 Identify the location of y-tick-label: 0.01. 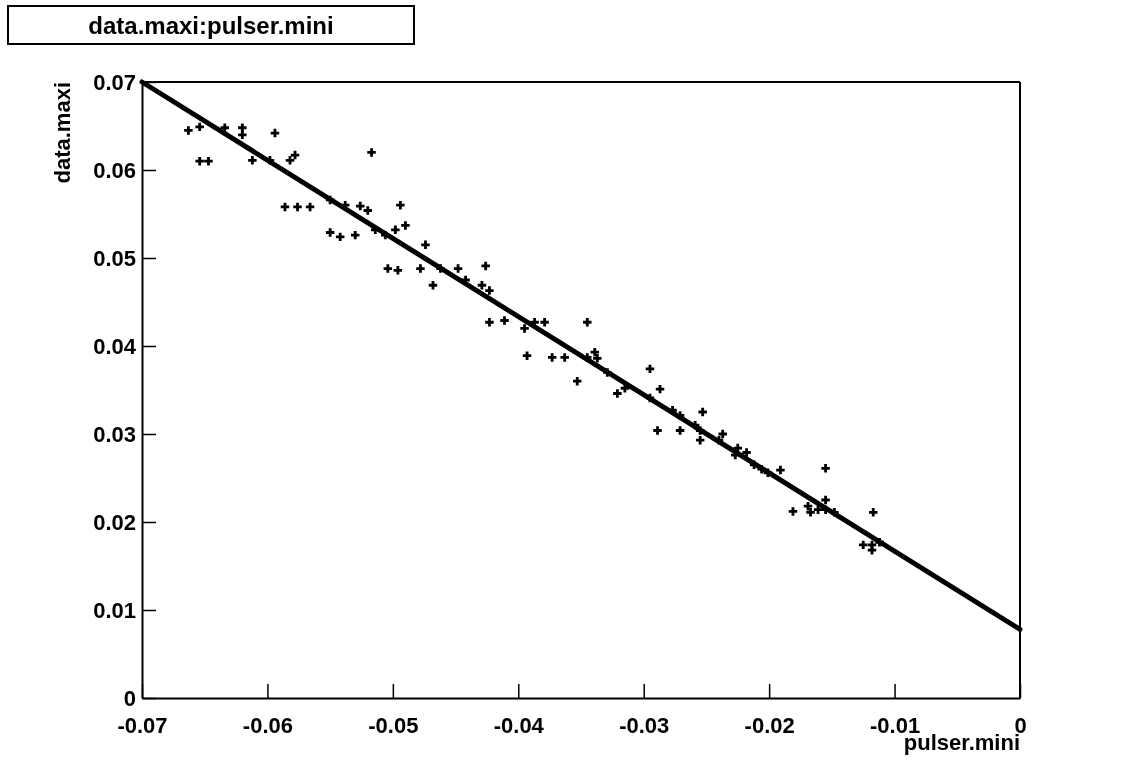
(114, 610).